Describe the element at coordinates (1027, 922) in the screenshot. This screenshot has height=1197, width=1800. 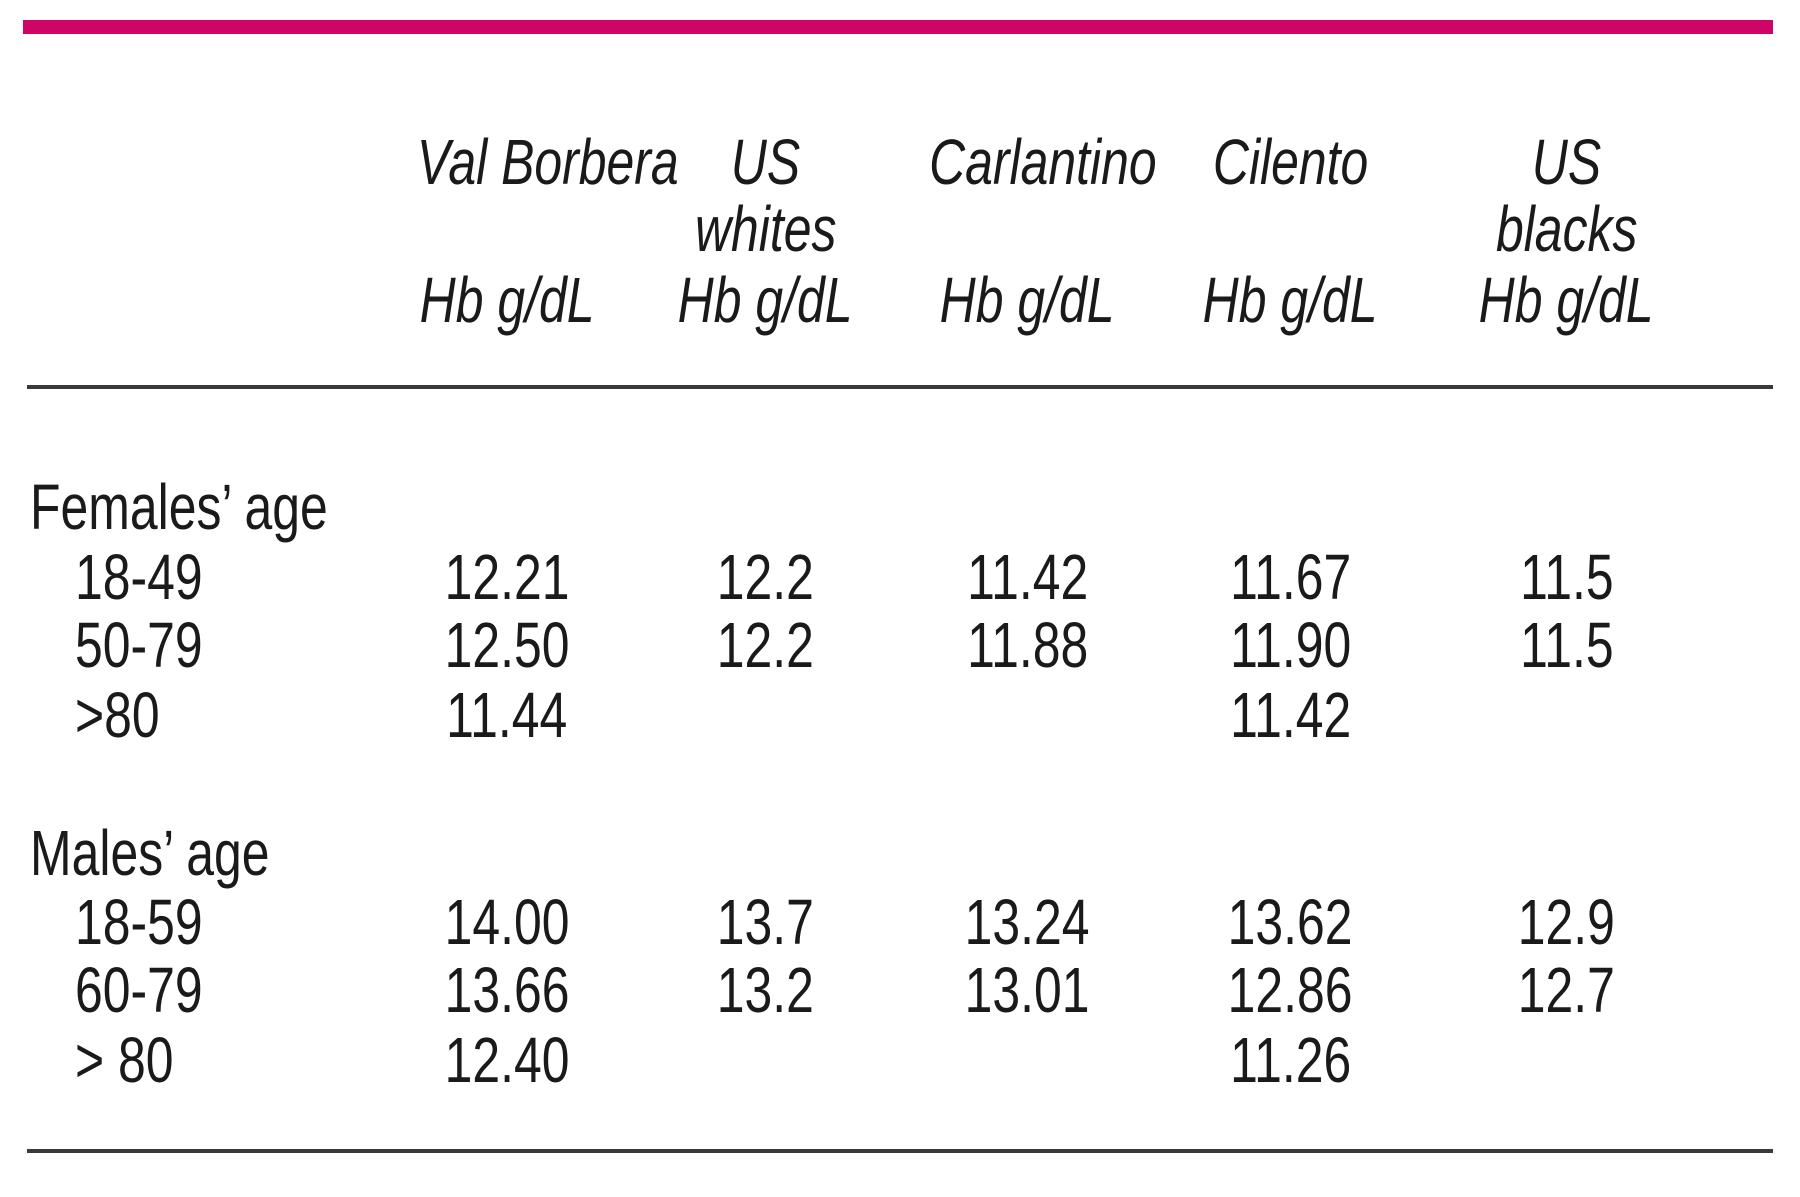
I see `value-cell: 13.24` at that location.